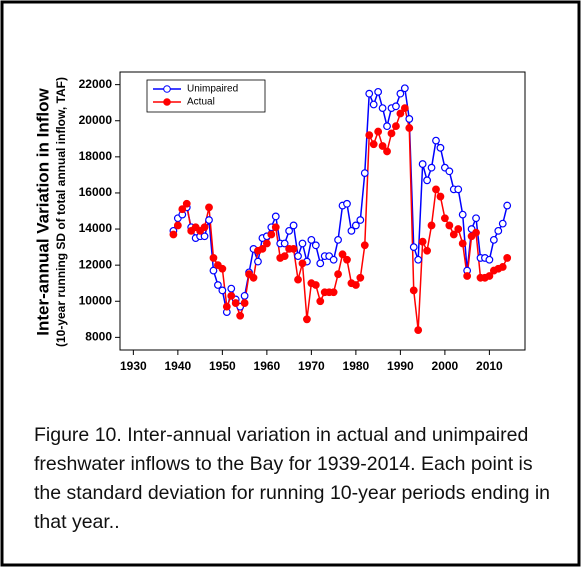 This screenshot has height=567, width=581. What do you see at coordinates (96, 120) in the screenshot?
I see `y-tick-label: 20000` at bounding box center [96, 120].